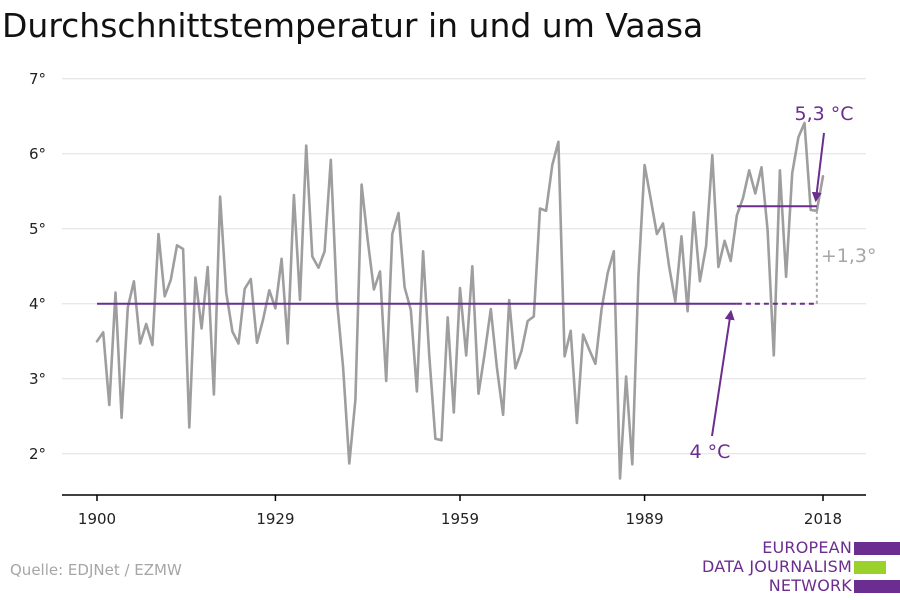 The width and height of the screenshot is (900, 600). What do you see at coordinates (97, 519) in the screenshot?
I see `x-tick-label: 1900` at bounding box center [97, 519].